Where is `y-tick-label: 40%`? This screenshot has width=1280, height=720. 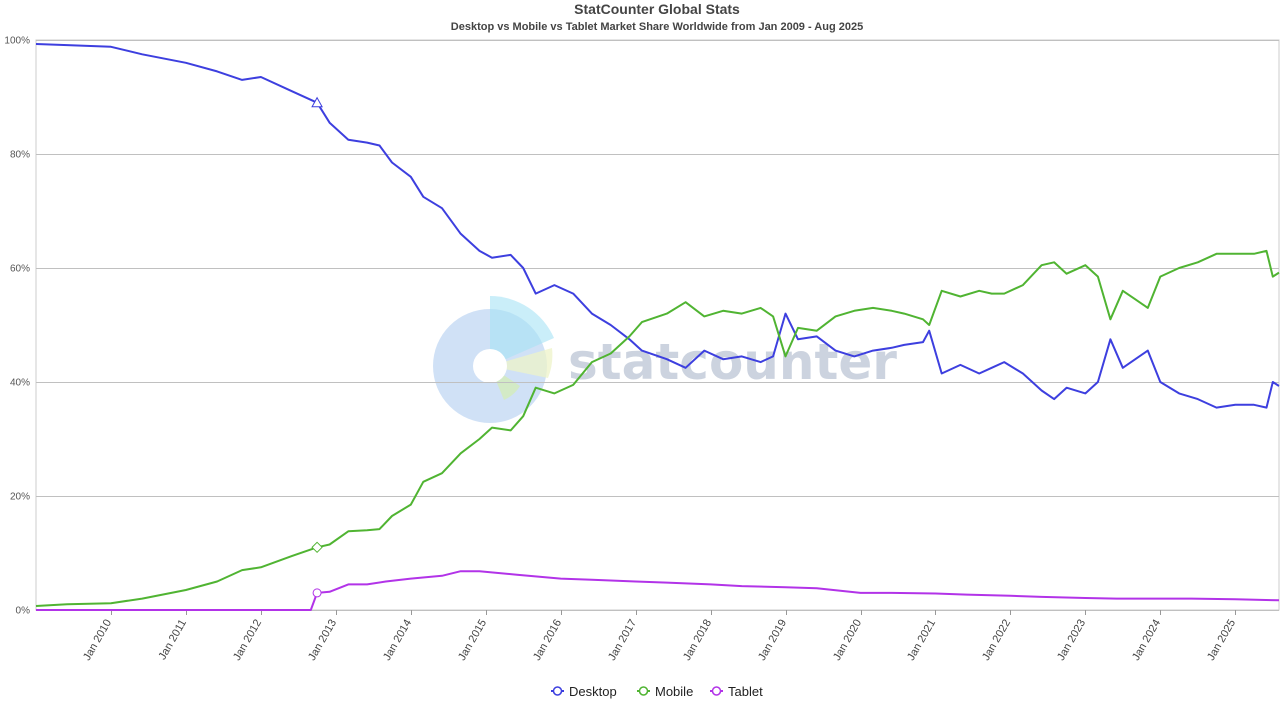 y-tick-label: 40% is located at coordinates (20, 383).